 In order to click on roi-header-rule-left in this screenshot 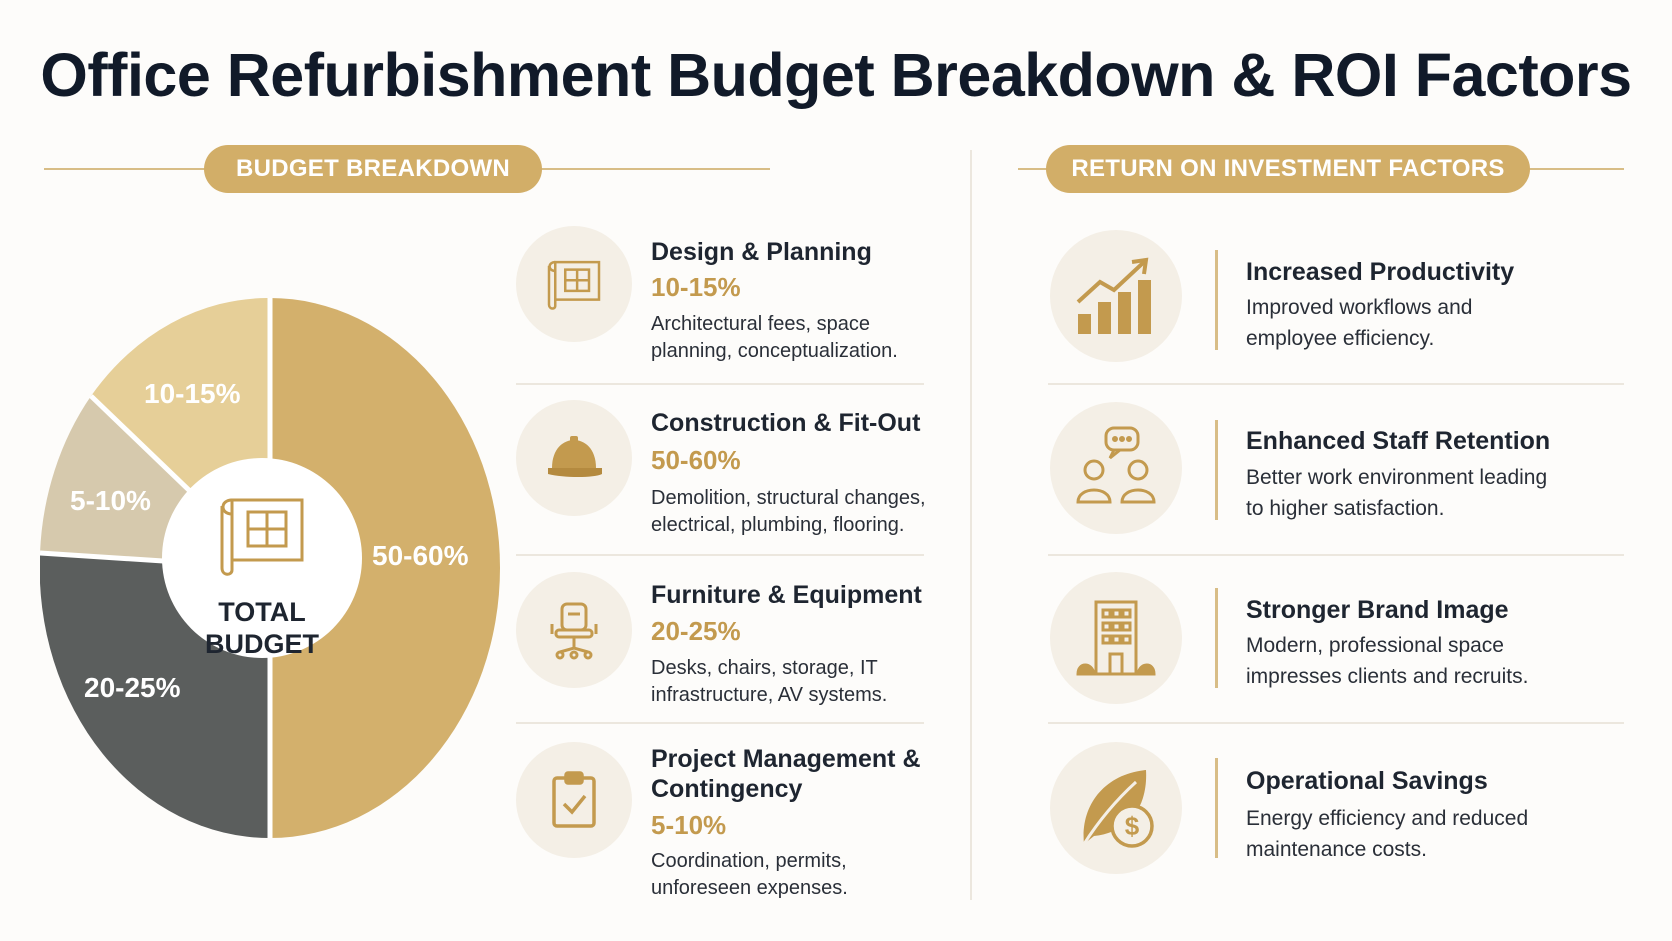, I will do `click(1038, 169)`.